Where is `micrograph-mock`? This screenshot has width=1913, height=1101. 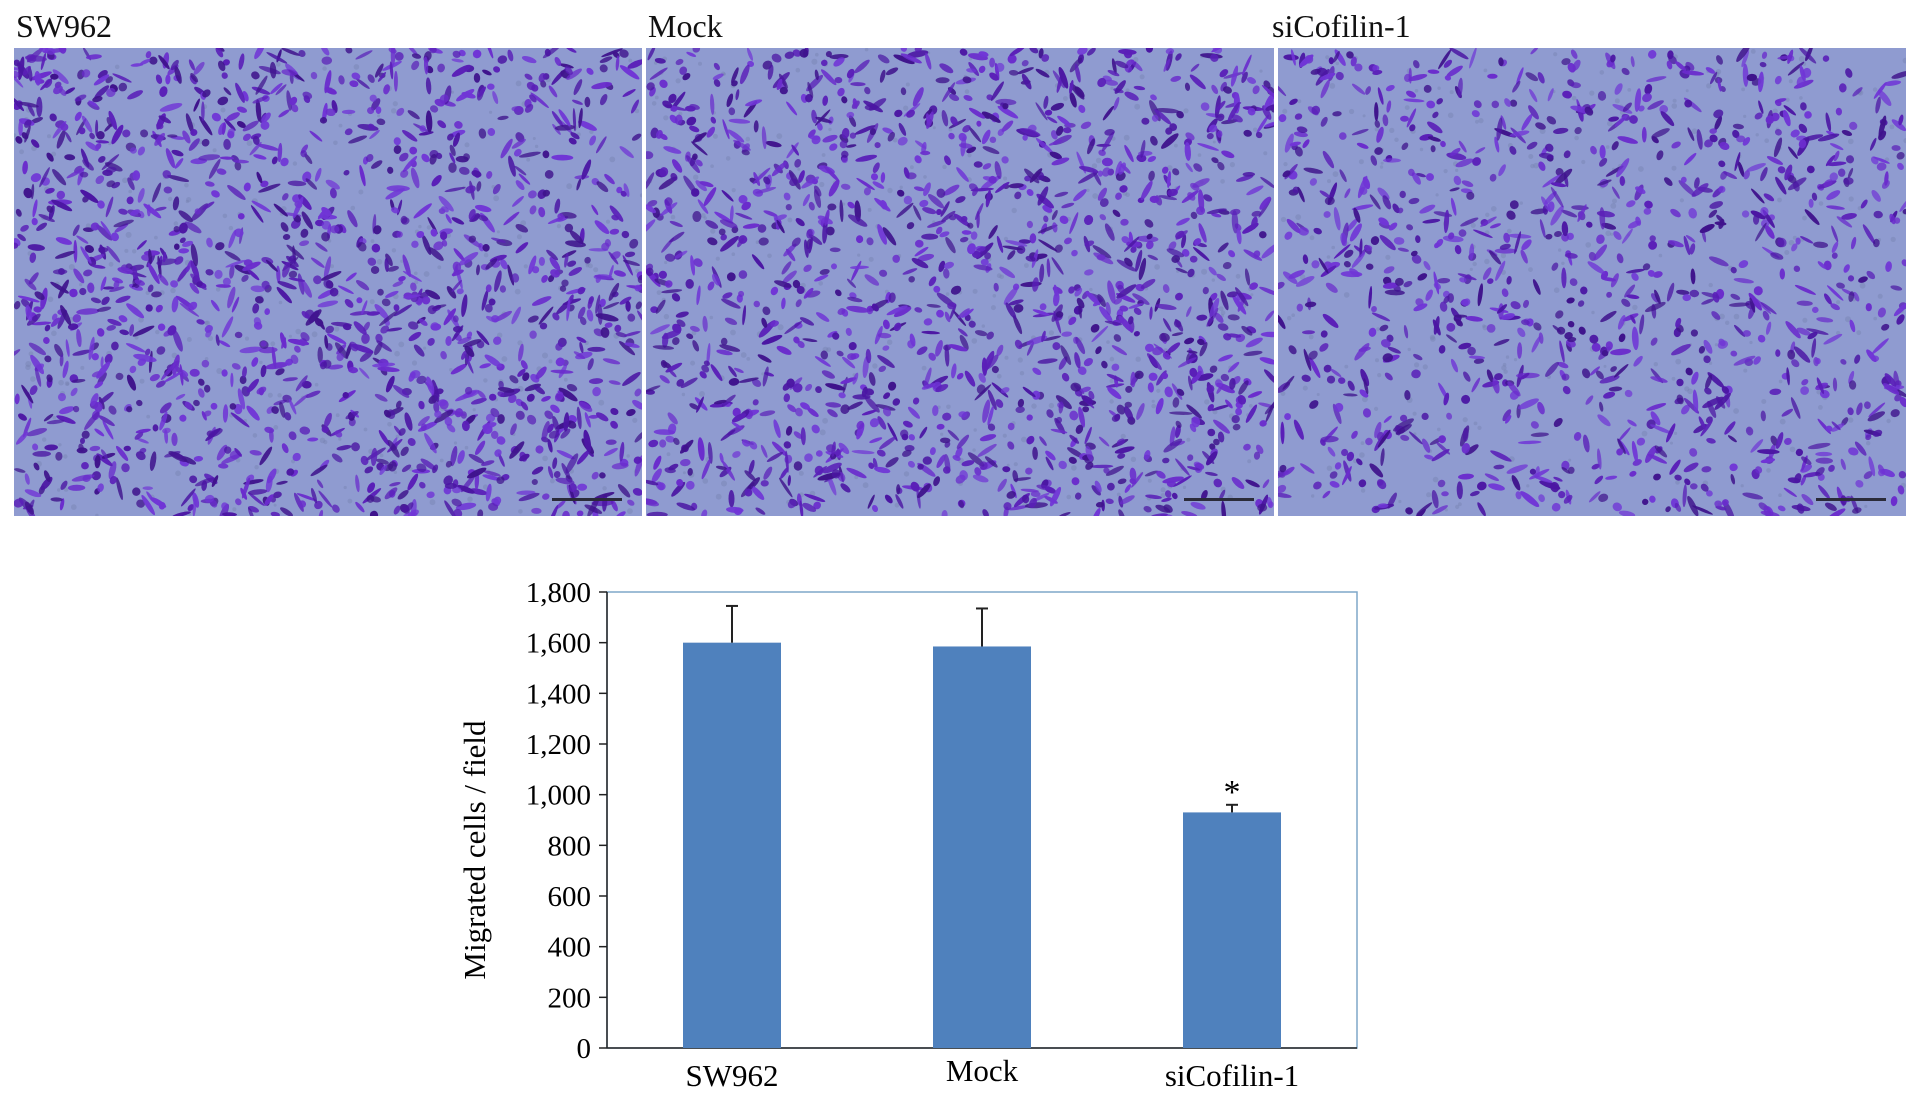
micrograph-mock is located at coordinates (960, 282).